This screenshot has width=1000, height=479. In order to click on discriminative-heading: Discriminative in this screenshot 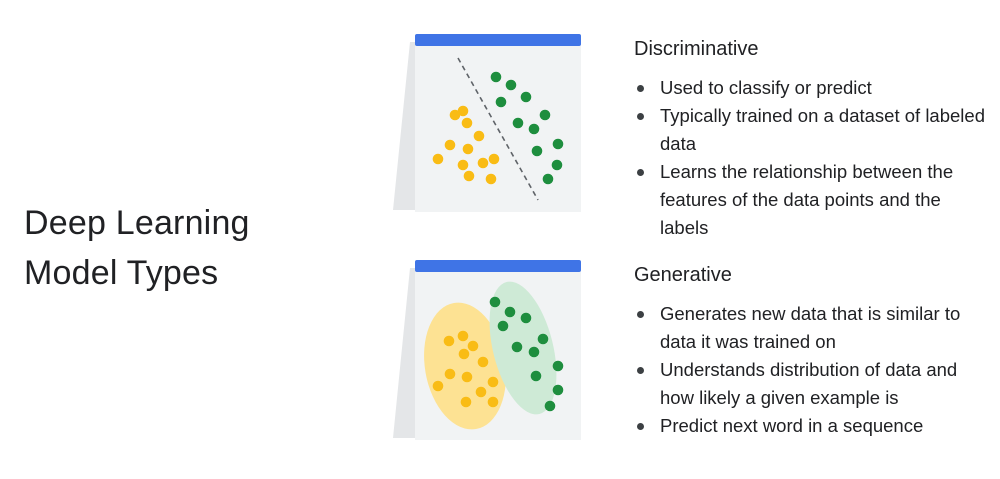, I will do `click(696, 49)`.